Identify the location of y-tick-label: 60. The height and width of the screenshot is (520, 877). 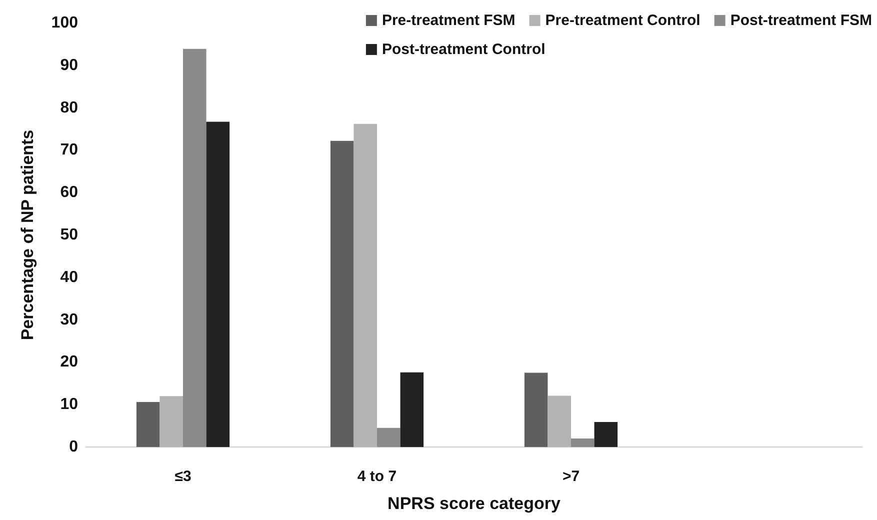
(69, 193).